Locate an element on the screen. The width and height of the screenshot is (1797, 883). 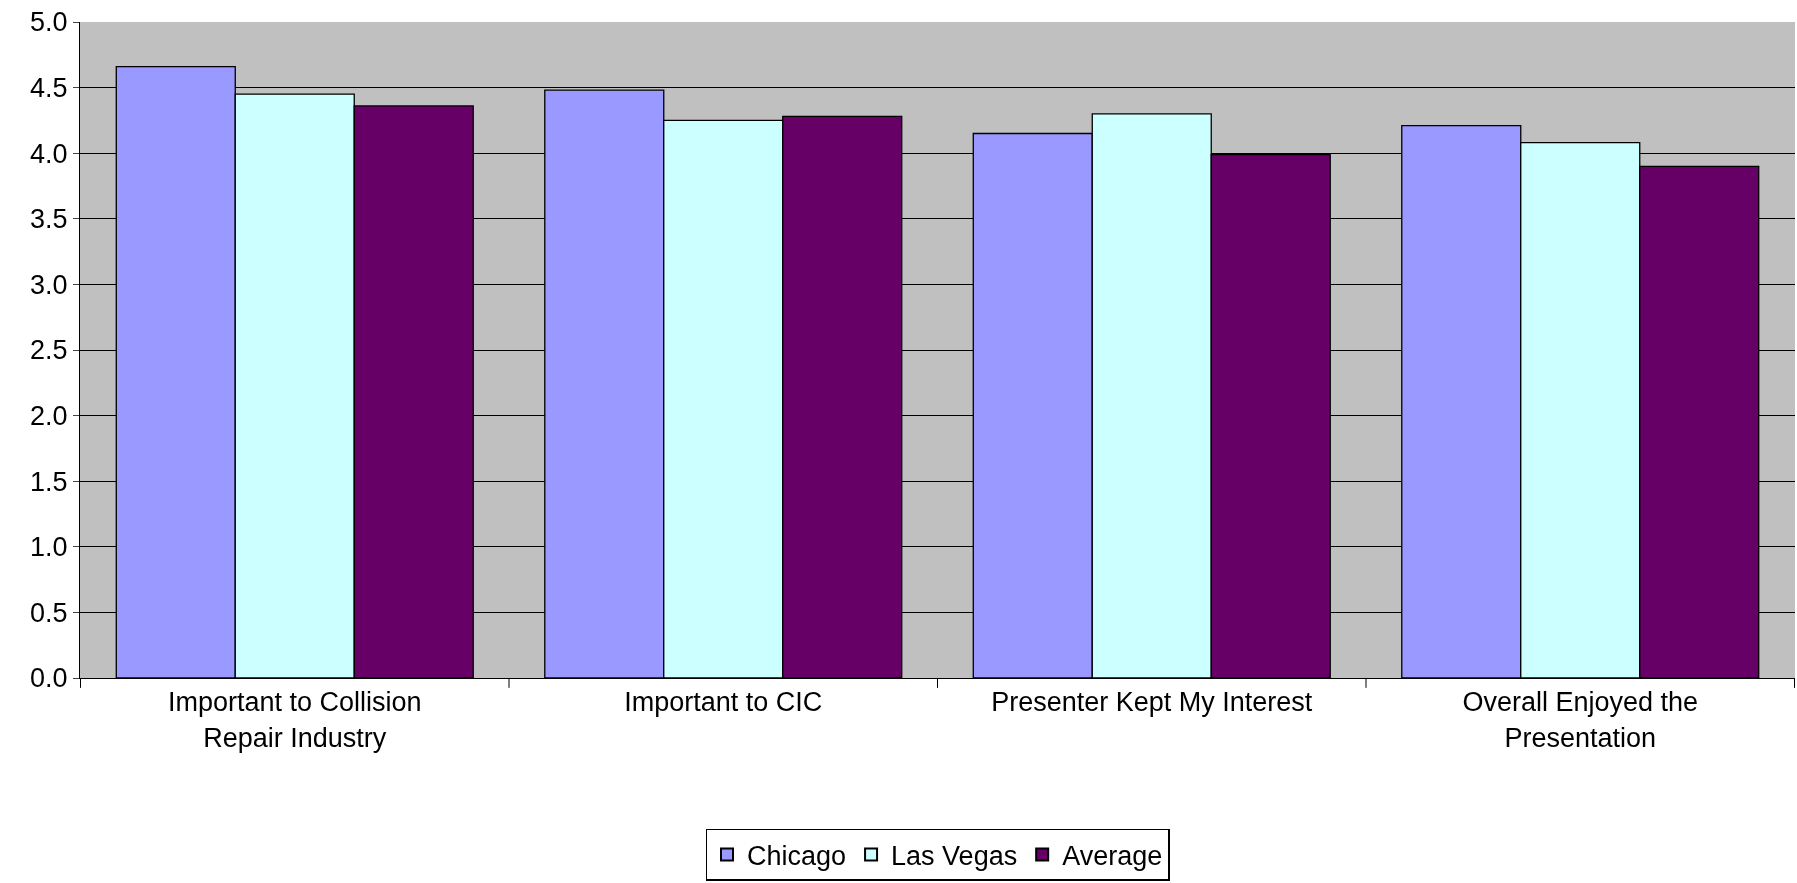
y-tick-label: 4.5 is located at coordinates (49, 88).